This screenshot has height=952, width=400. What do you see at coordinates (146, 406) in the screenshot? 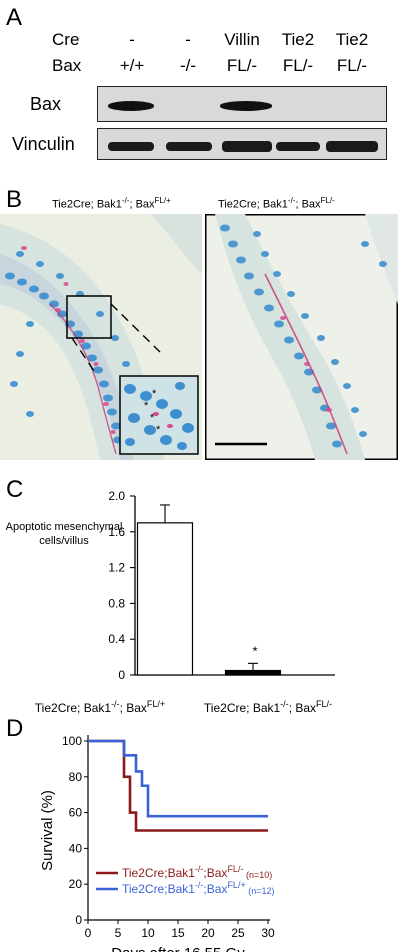
I see `inset-marker-2: *` at bounding box center [146, 406].